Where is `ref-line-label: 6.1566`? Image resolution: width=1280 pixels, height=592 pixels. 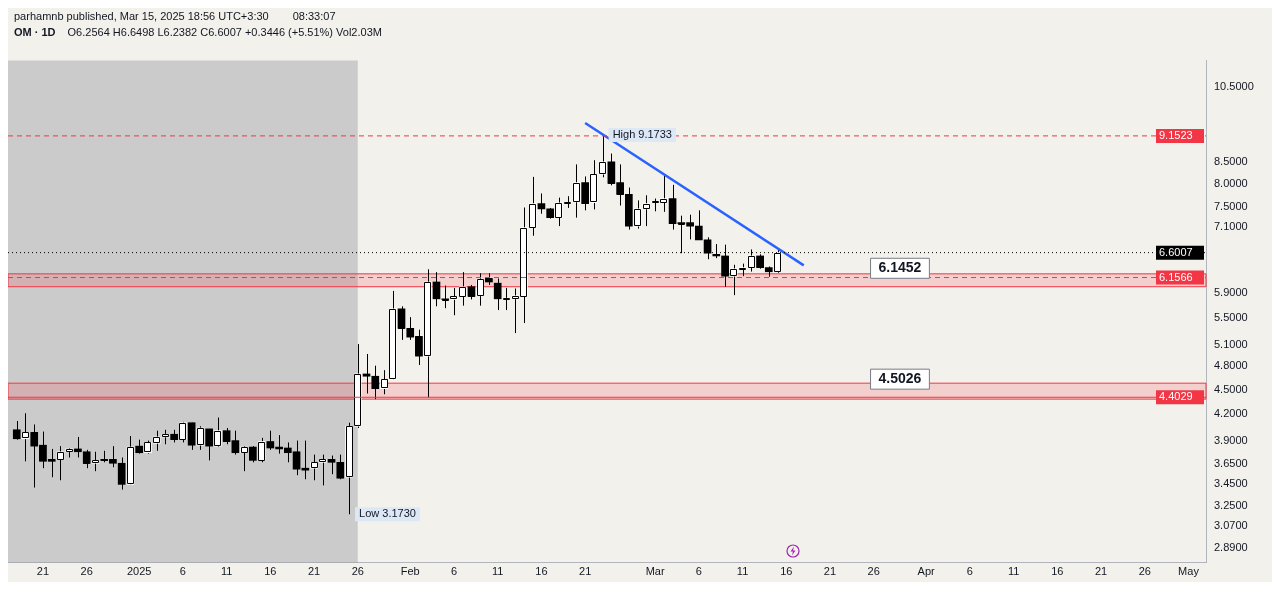
ref-line-label: 6.1566 is located at coordinates (1176, 276).